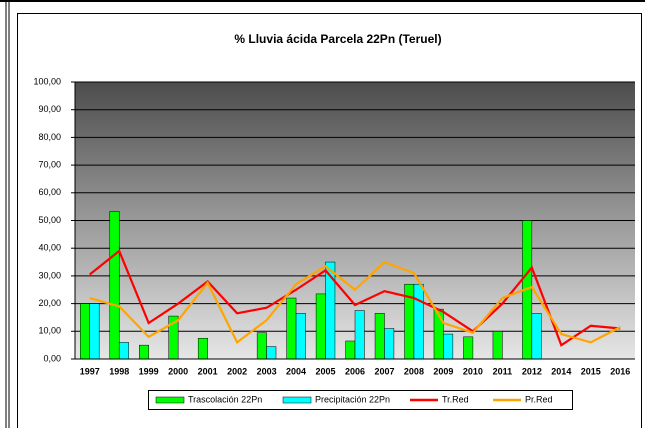 The height and width of the screenshot is (433, 645). What do you see at coordinates (49, 331) in the screenshot?
I see `y-tick-label: 10,00` at bounding box center [49, 331].